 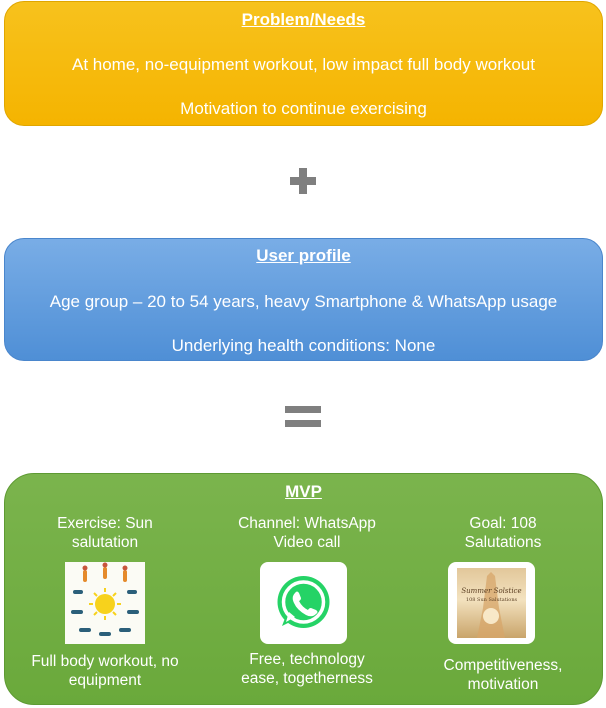 I want to click on channel-desc-line-2: ease, togetherness, so click(x=307, y=678).